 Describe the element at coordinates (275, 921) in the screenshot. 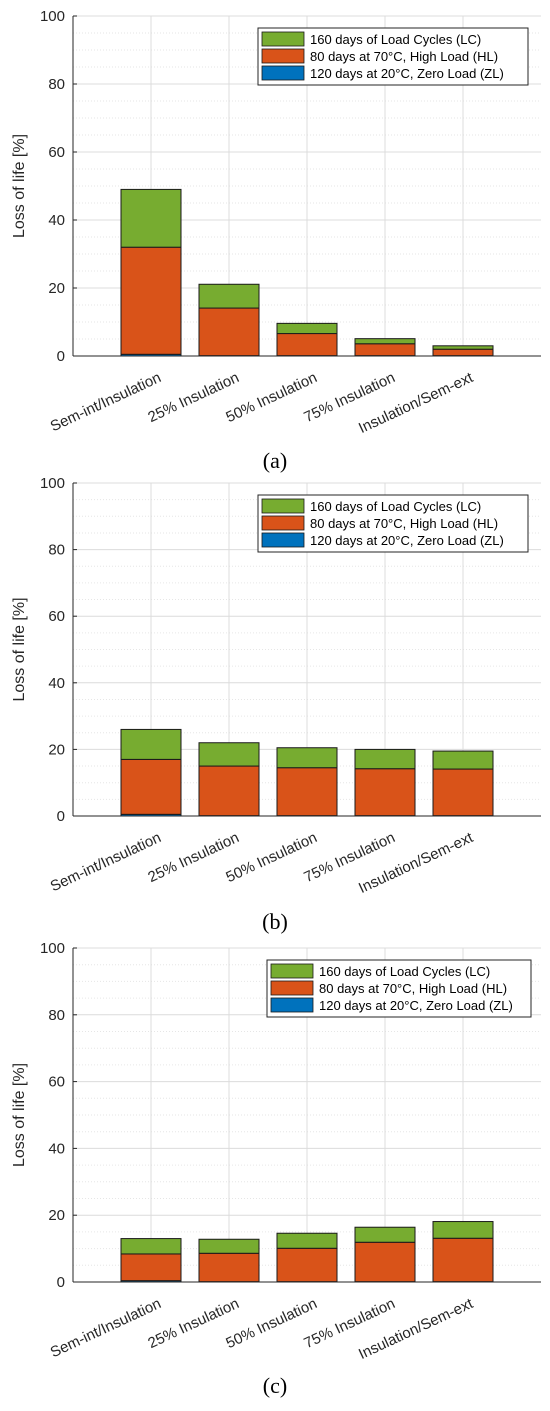

I see `panel-caption: (b)` at that location.